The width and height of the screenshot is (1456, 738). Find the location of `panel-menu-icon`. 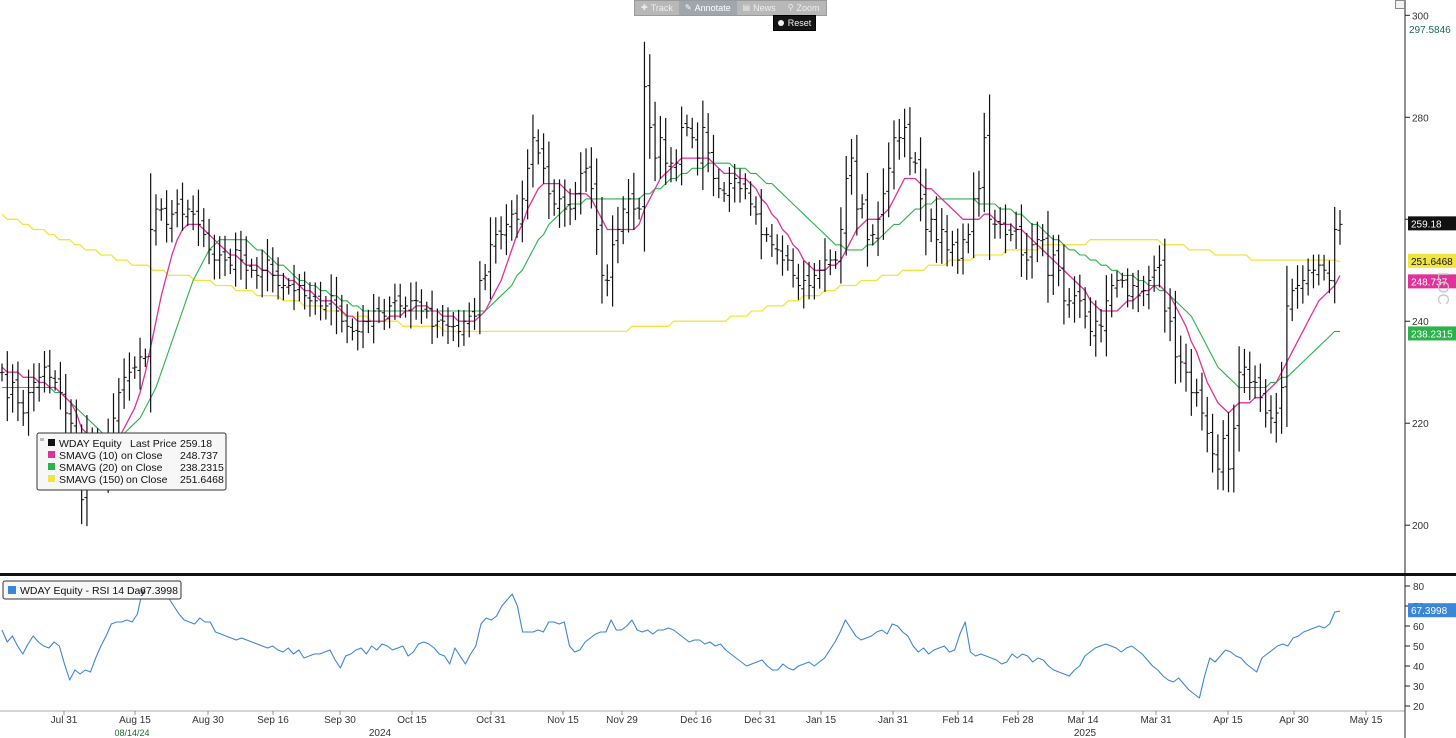

panel-menu-icon is located at coordinates (1400, 4).